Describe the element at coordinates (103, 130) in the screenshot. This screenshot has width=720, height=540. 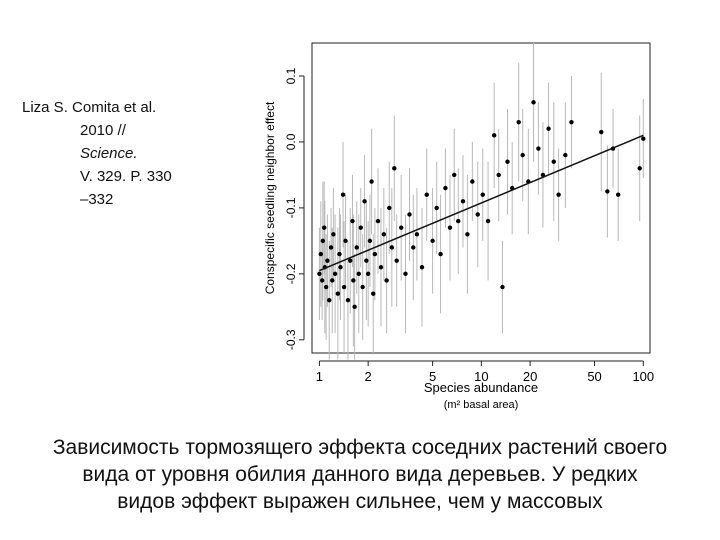
I see `citation-year: 2010 //` at that location.